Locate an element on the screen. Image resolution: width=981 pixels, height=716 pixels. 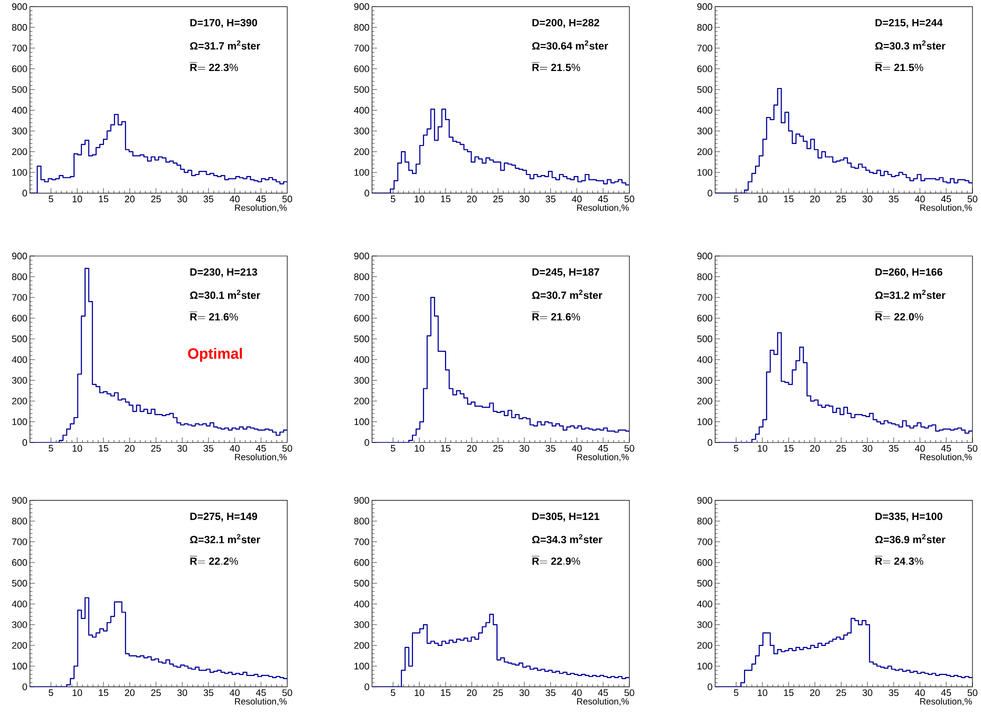
annotation: $\overline{\mathbf{R}}\mathbf{=24.3\%}$ is located at coordinates (899, 560).